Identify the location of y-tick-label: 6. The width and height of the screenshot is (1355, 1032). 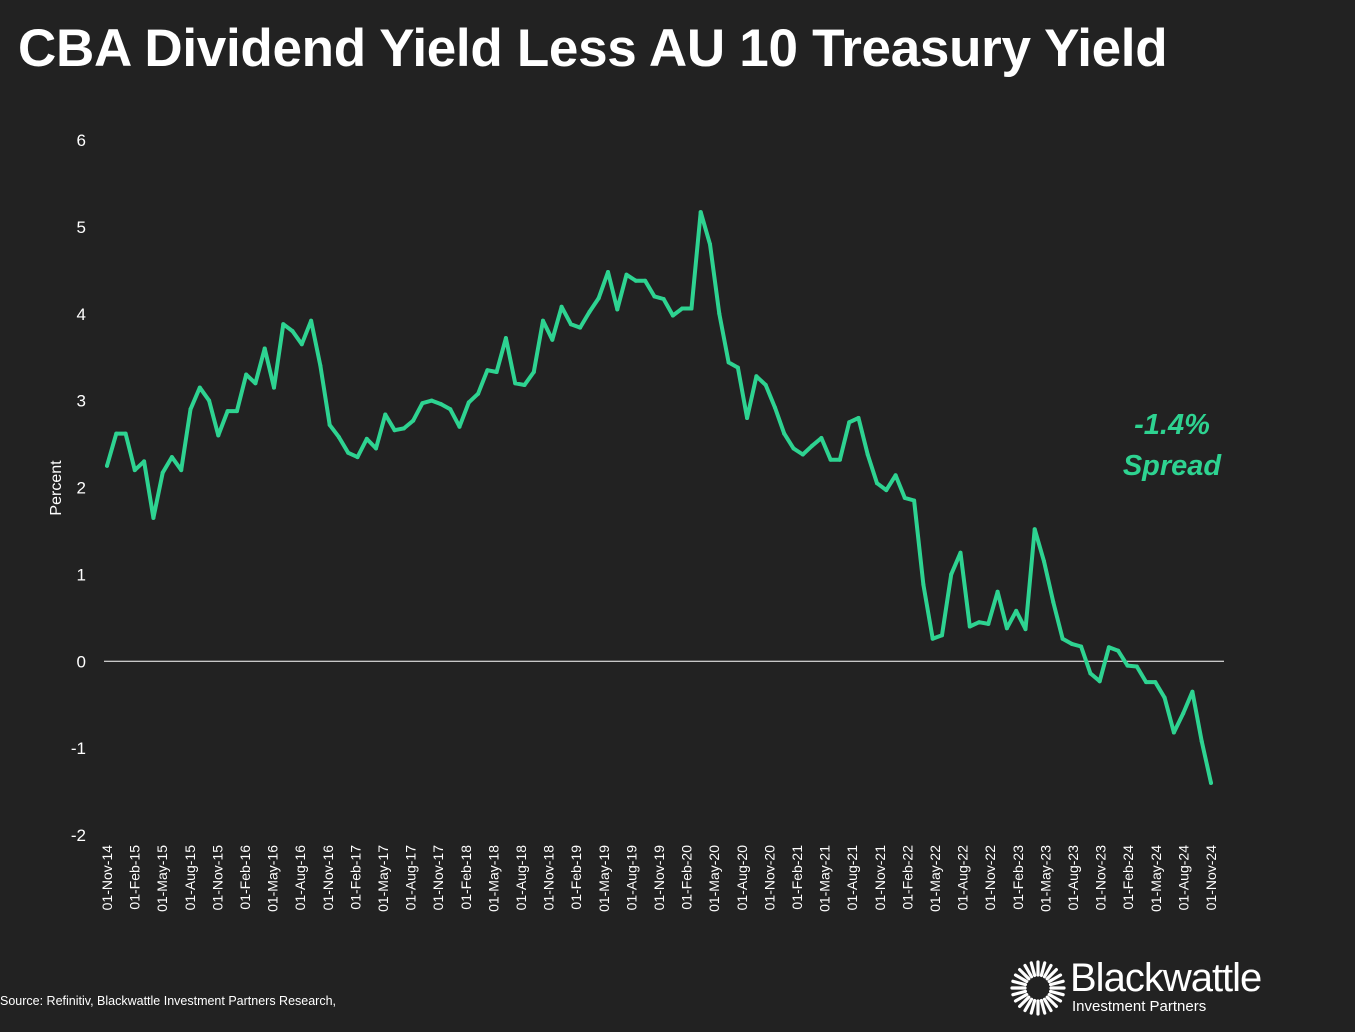
(81, 140).